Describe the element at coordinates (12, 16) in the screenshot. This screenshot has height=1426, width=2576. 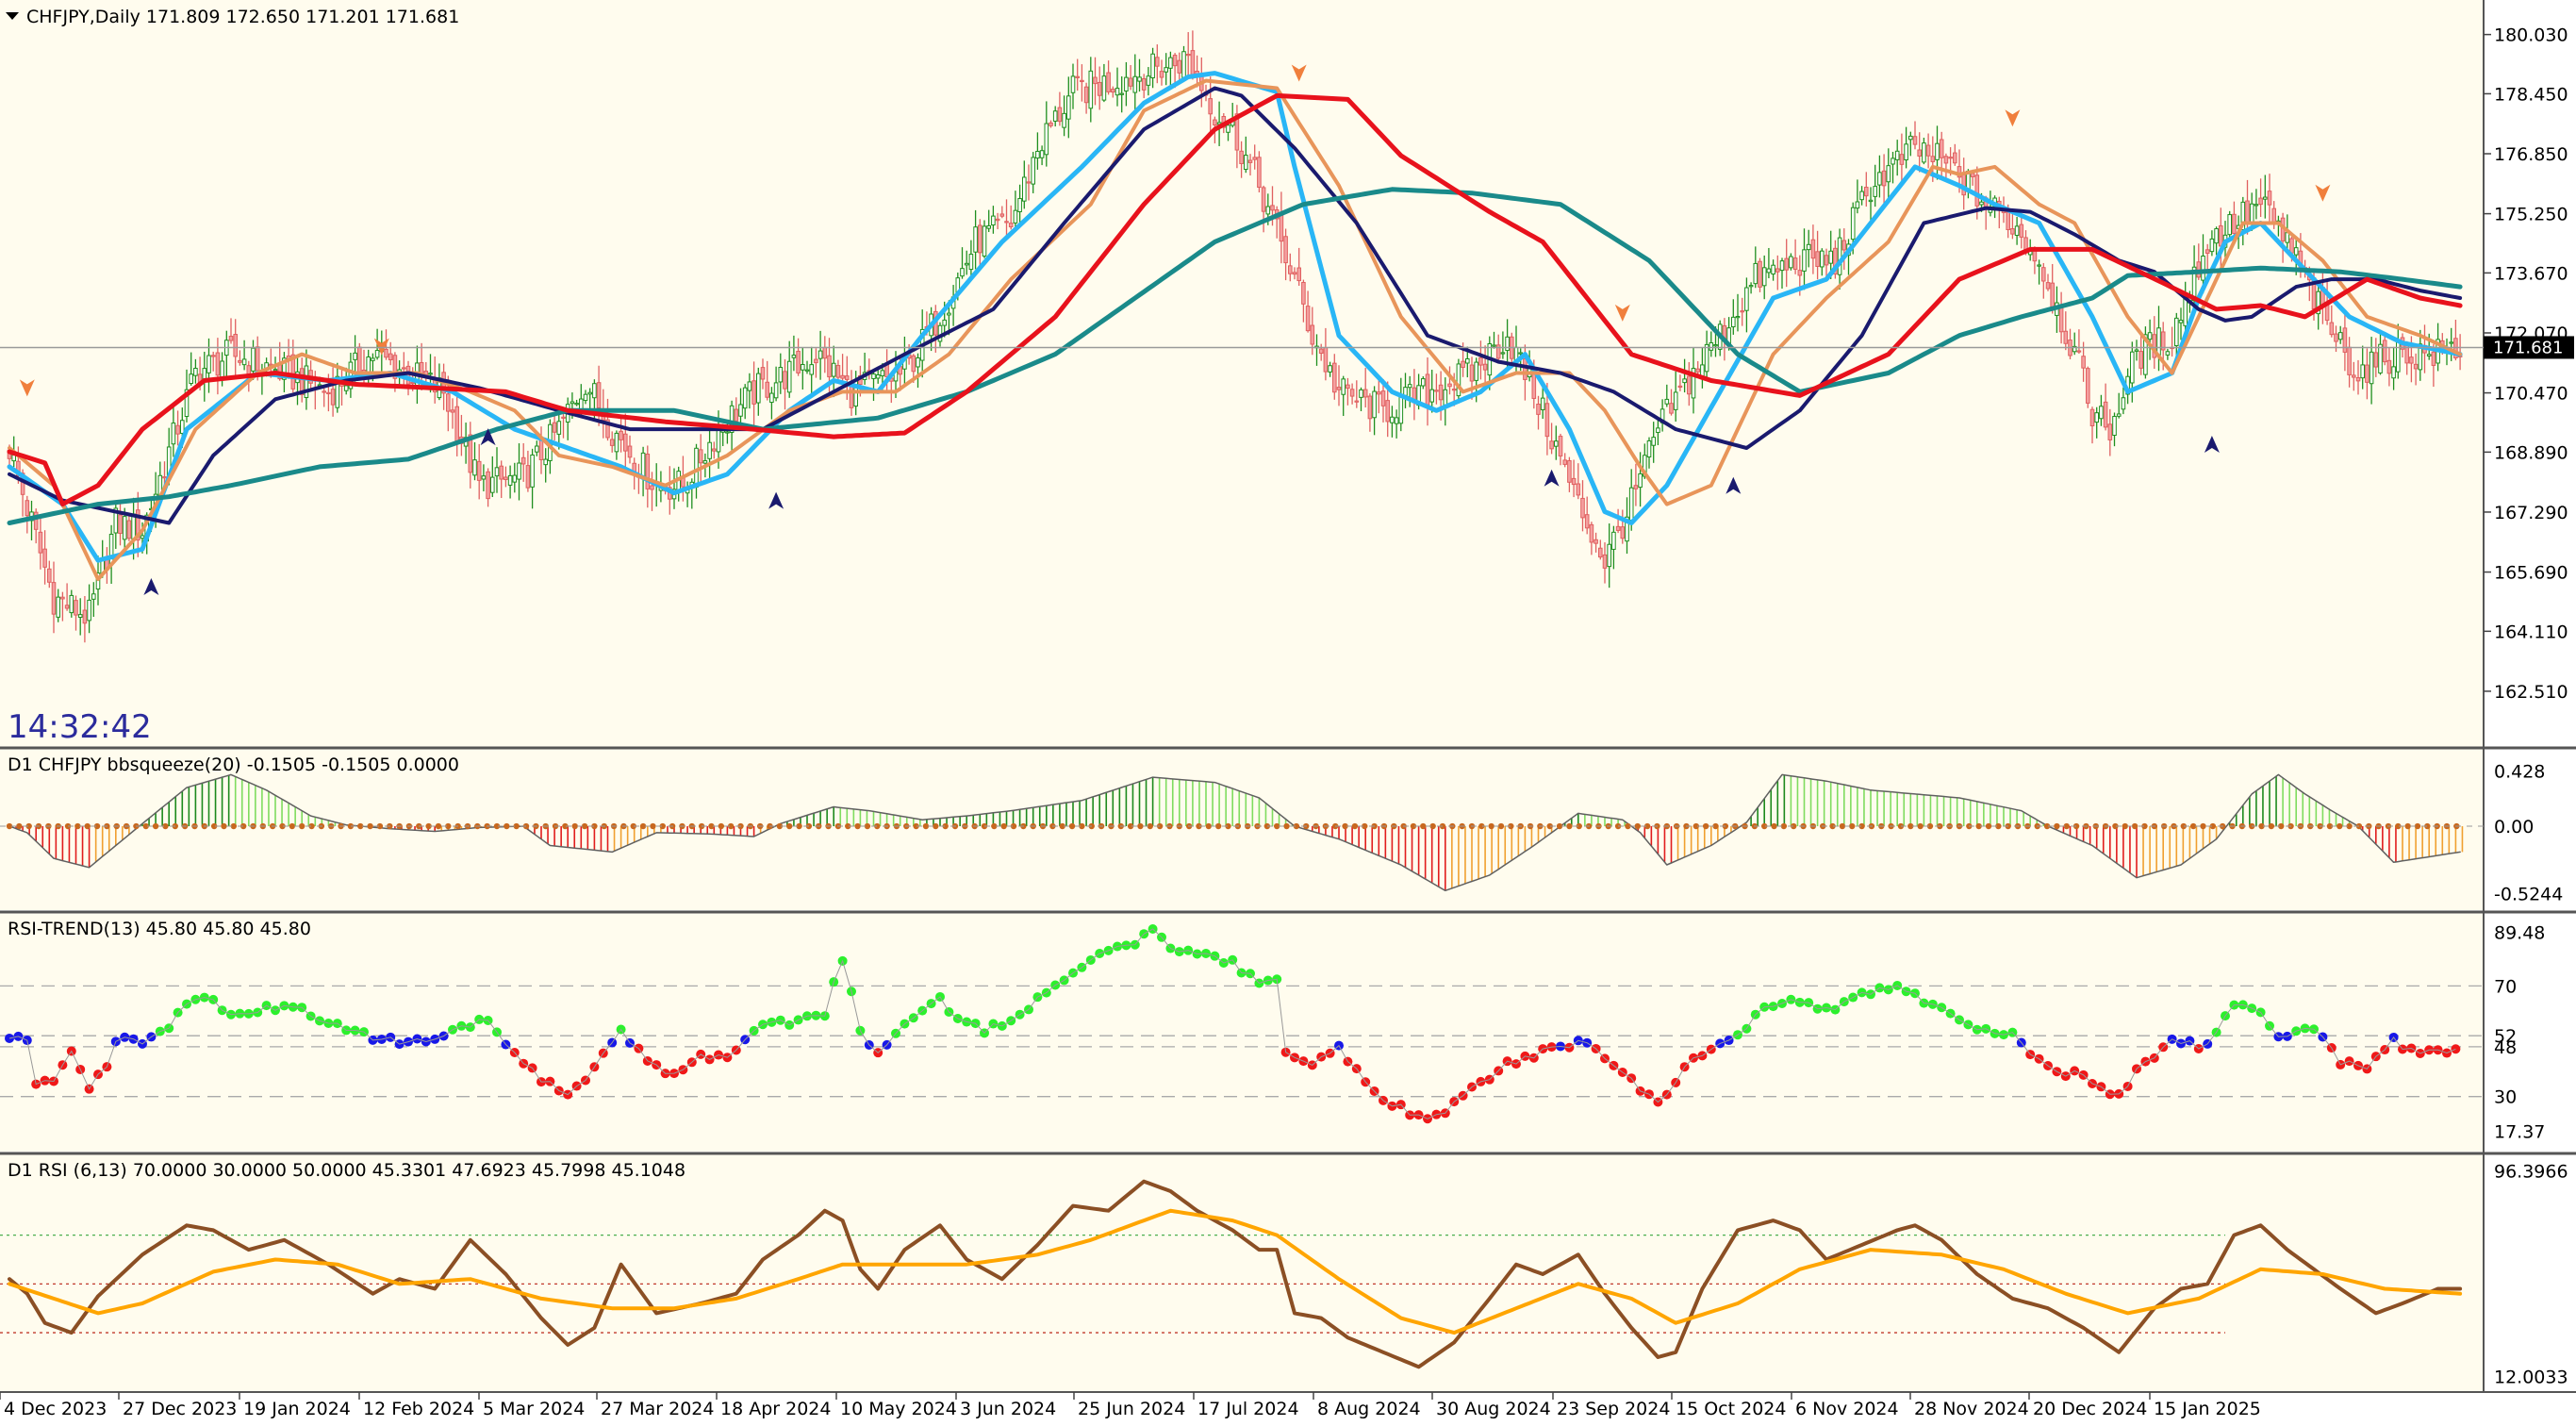
I see `chart-menu-triangle-icon` at that location.